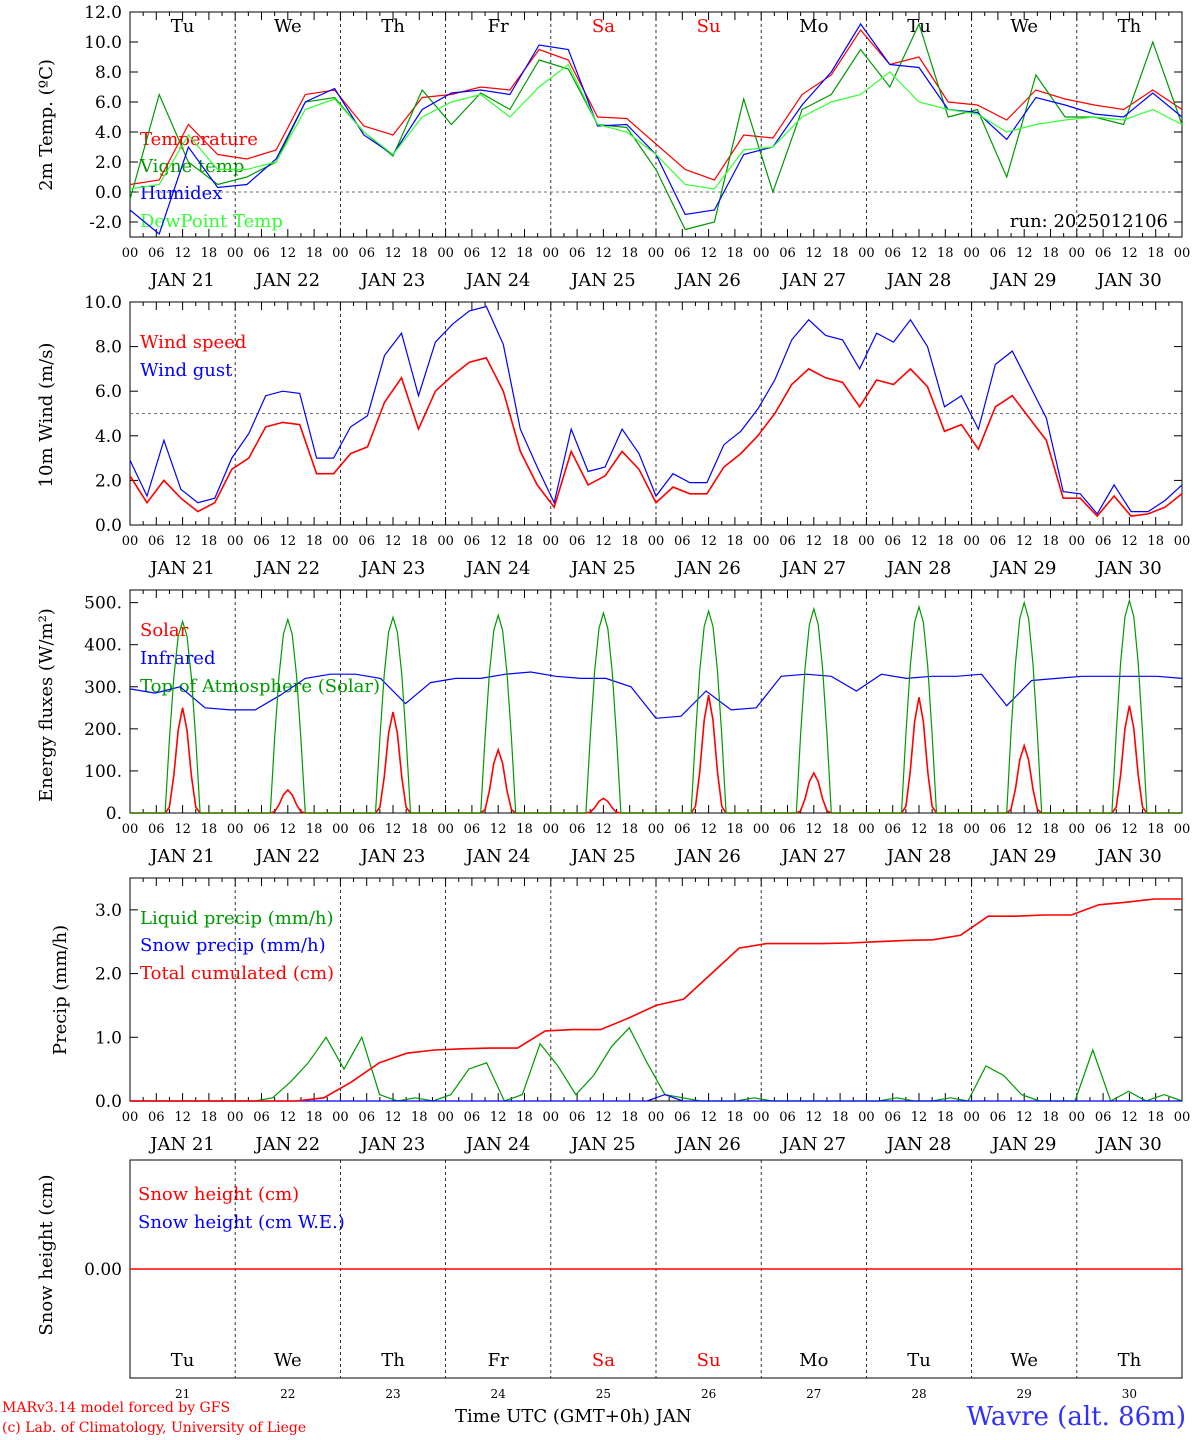 This screenshot has width=1194, height=1440. Describe the element at coordinates (656, 1097) in the screenshot. I see `series-line-snow-precip-mm-h-` at that location.